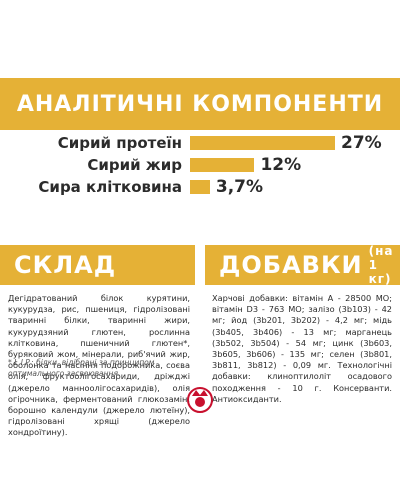  I want to click on value-label: 3,7%, so click(239, 187).